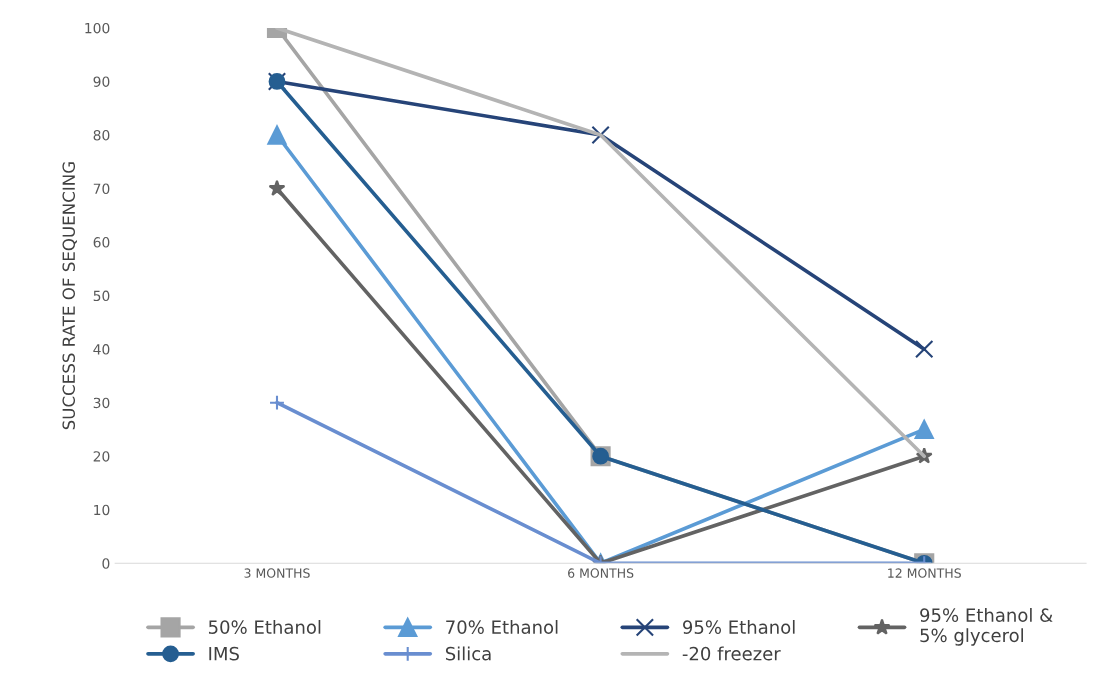  I want to click on y-tick-label: 20, so click(101, 456).